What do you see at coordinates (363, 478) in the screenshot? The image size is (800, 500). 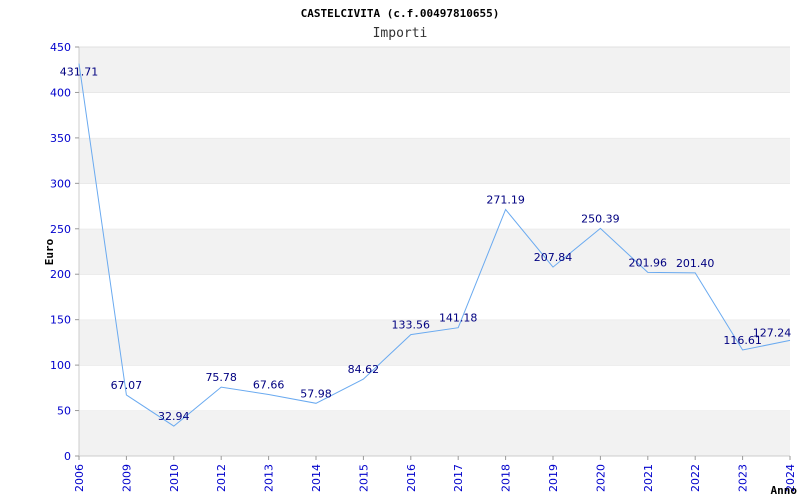 I see `x-tick-label: 2015` at bounding box center [363, 478].